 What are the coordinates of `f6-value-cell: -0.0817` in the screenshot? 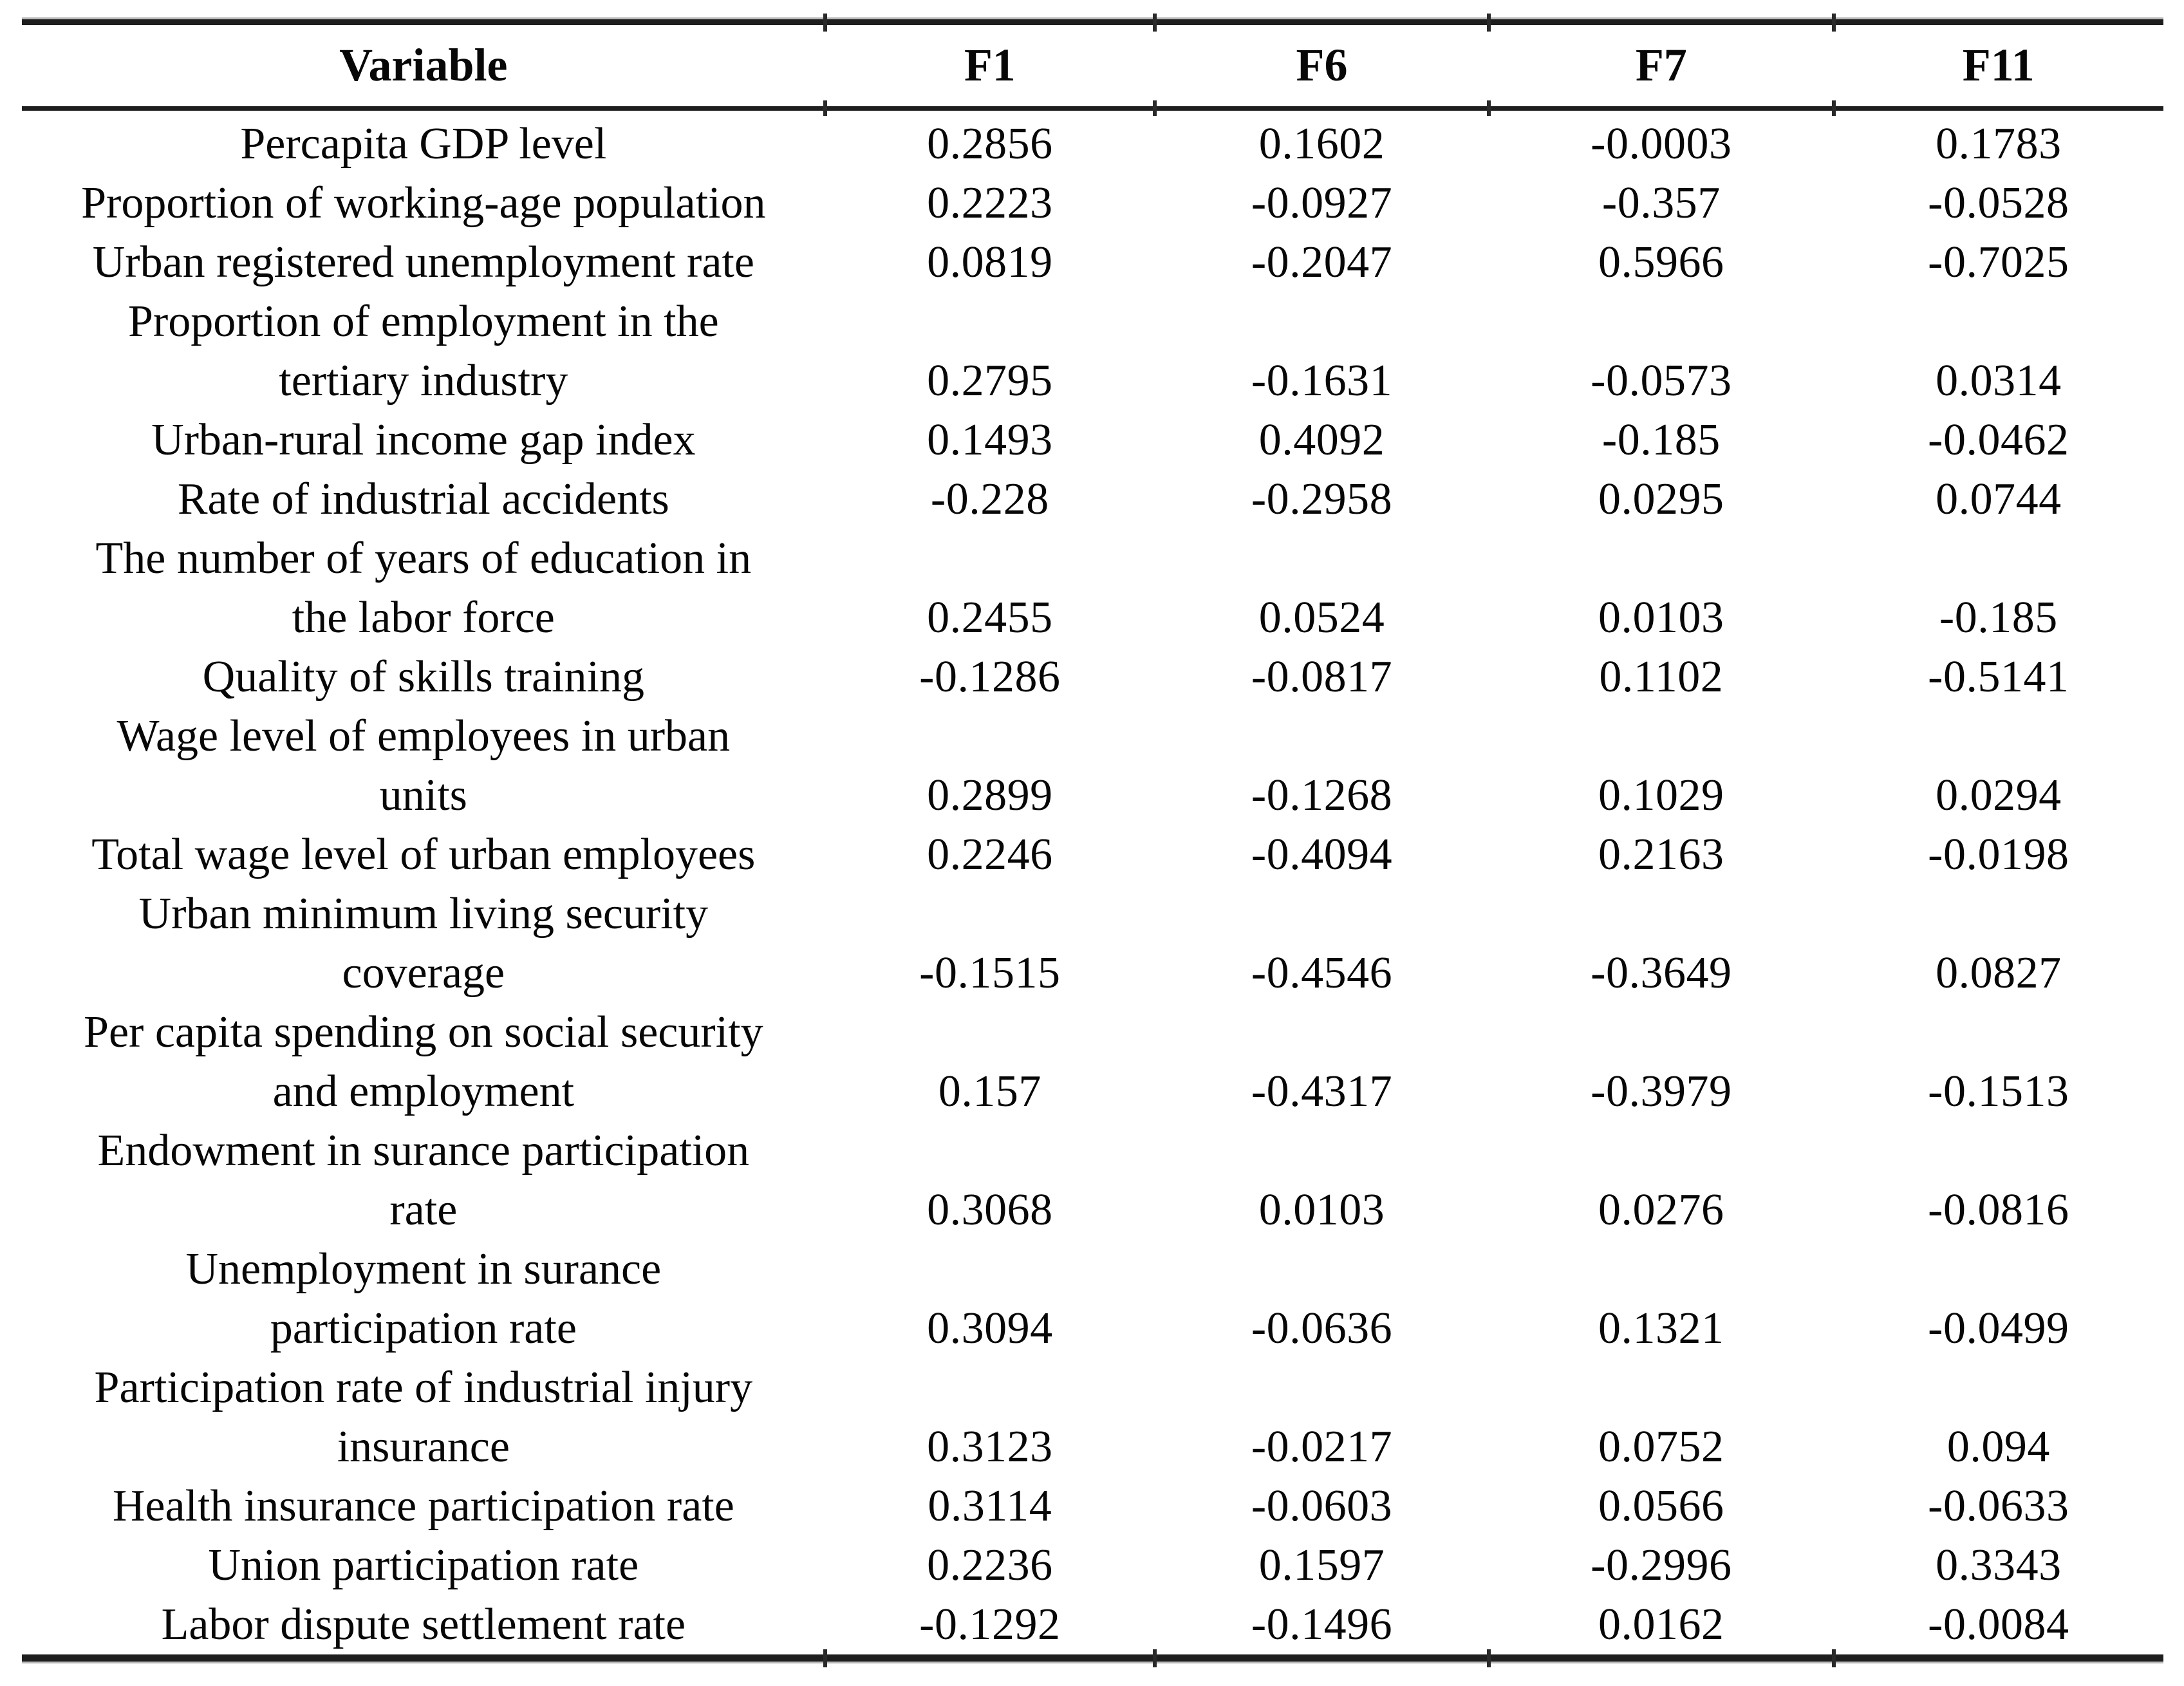 It's located at (1322, 677).